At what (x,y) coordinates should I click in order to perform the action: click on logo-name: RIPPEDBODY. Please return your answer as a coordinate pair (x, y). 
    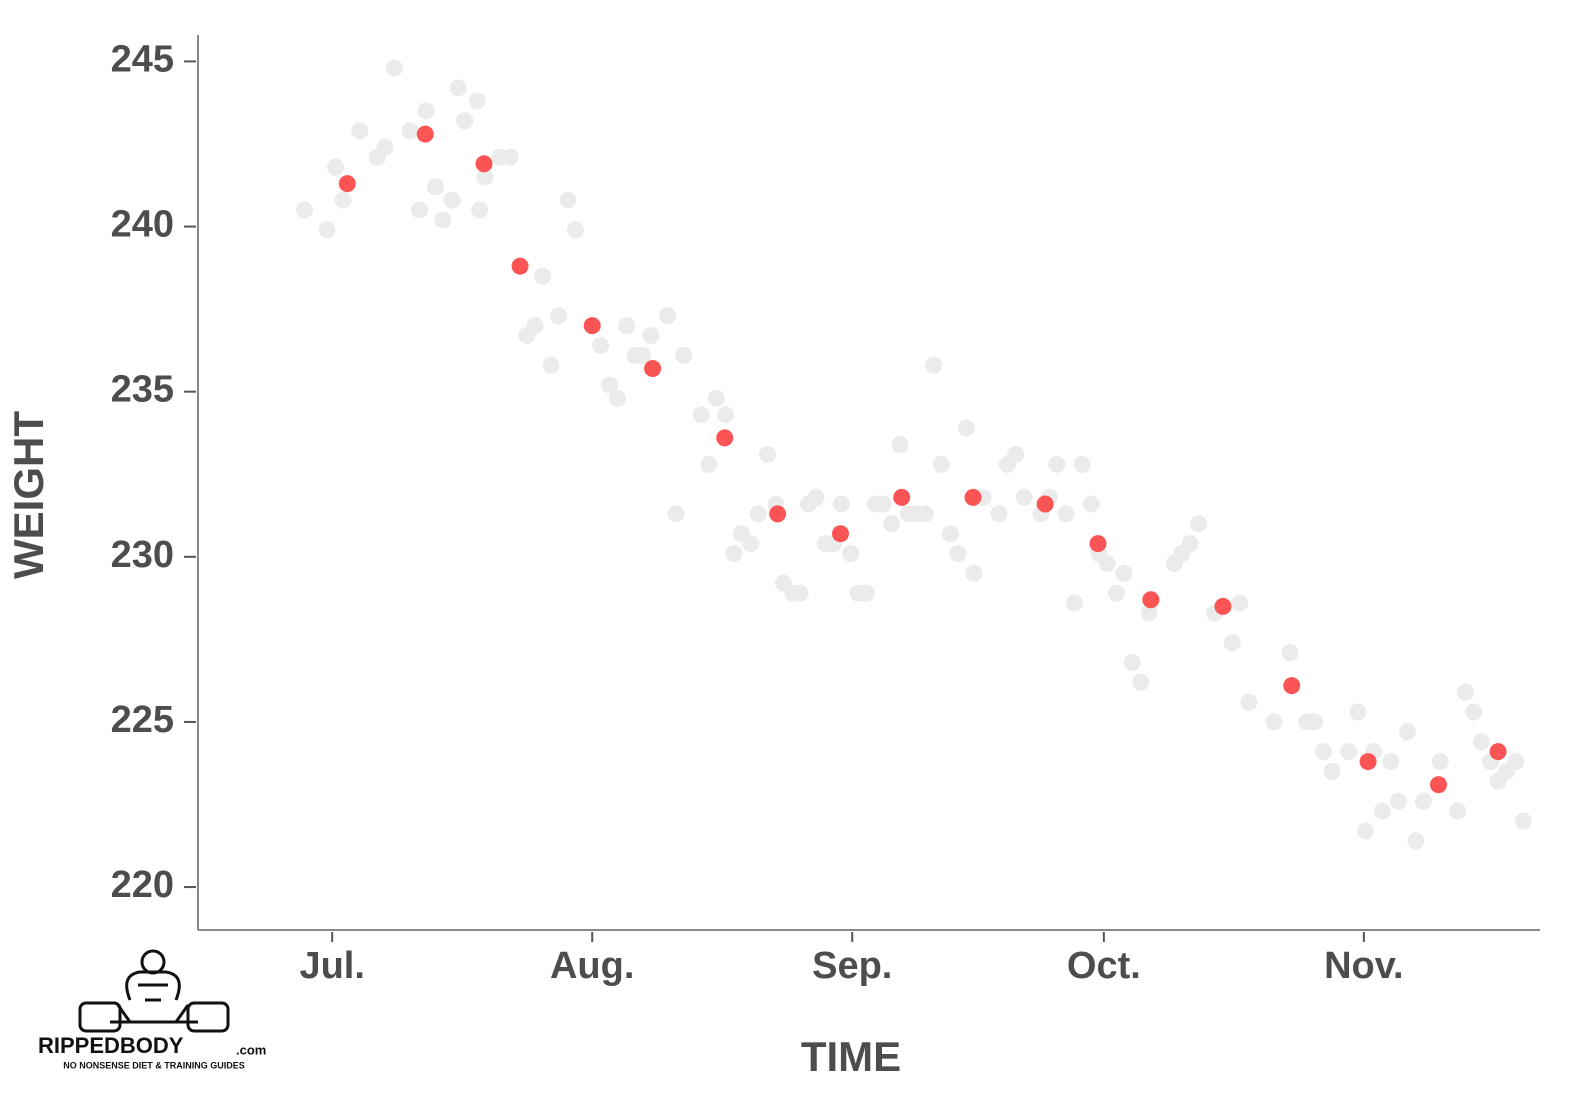
    Looking at the image, I should click on (111, 1045).